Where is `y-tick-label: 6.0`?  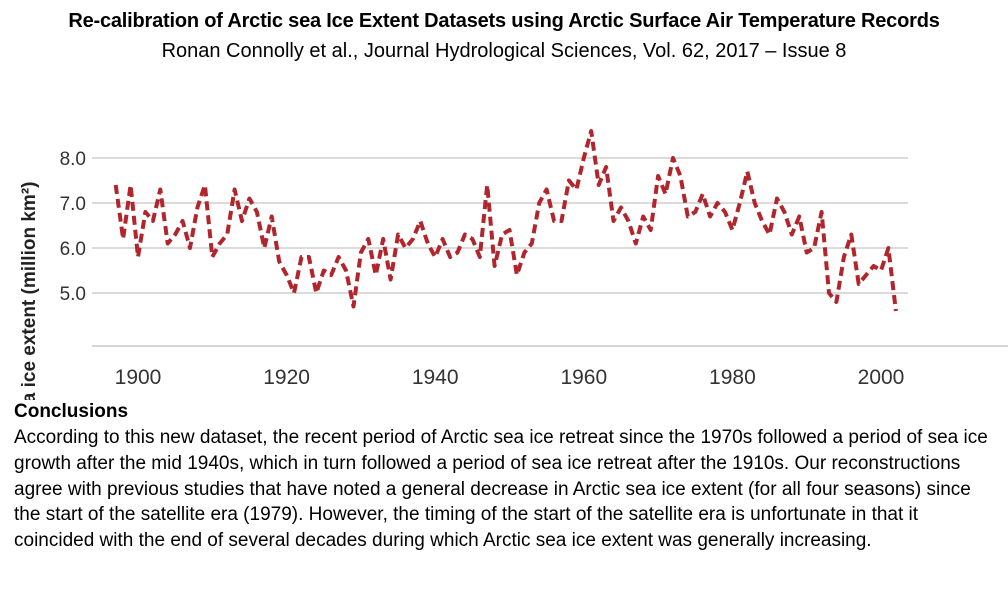
y-tick-label: 6.0 is located at coordinates (73, 249).